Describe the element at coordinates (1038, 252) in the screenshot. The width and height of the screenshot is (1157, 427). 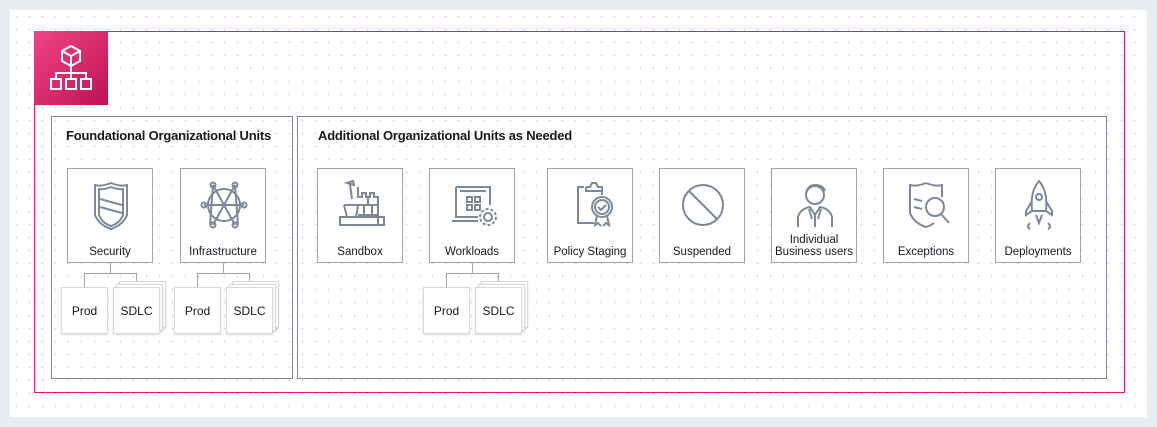
I see `ou-label: Deployments` at that location.